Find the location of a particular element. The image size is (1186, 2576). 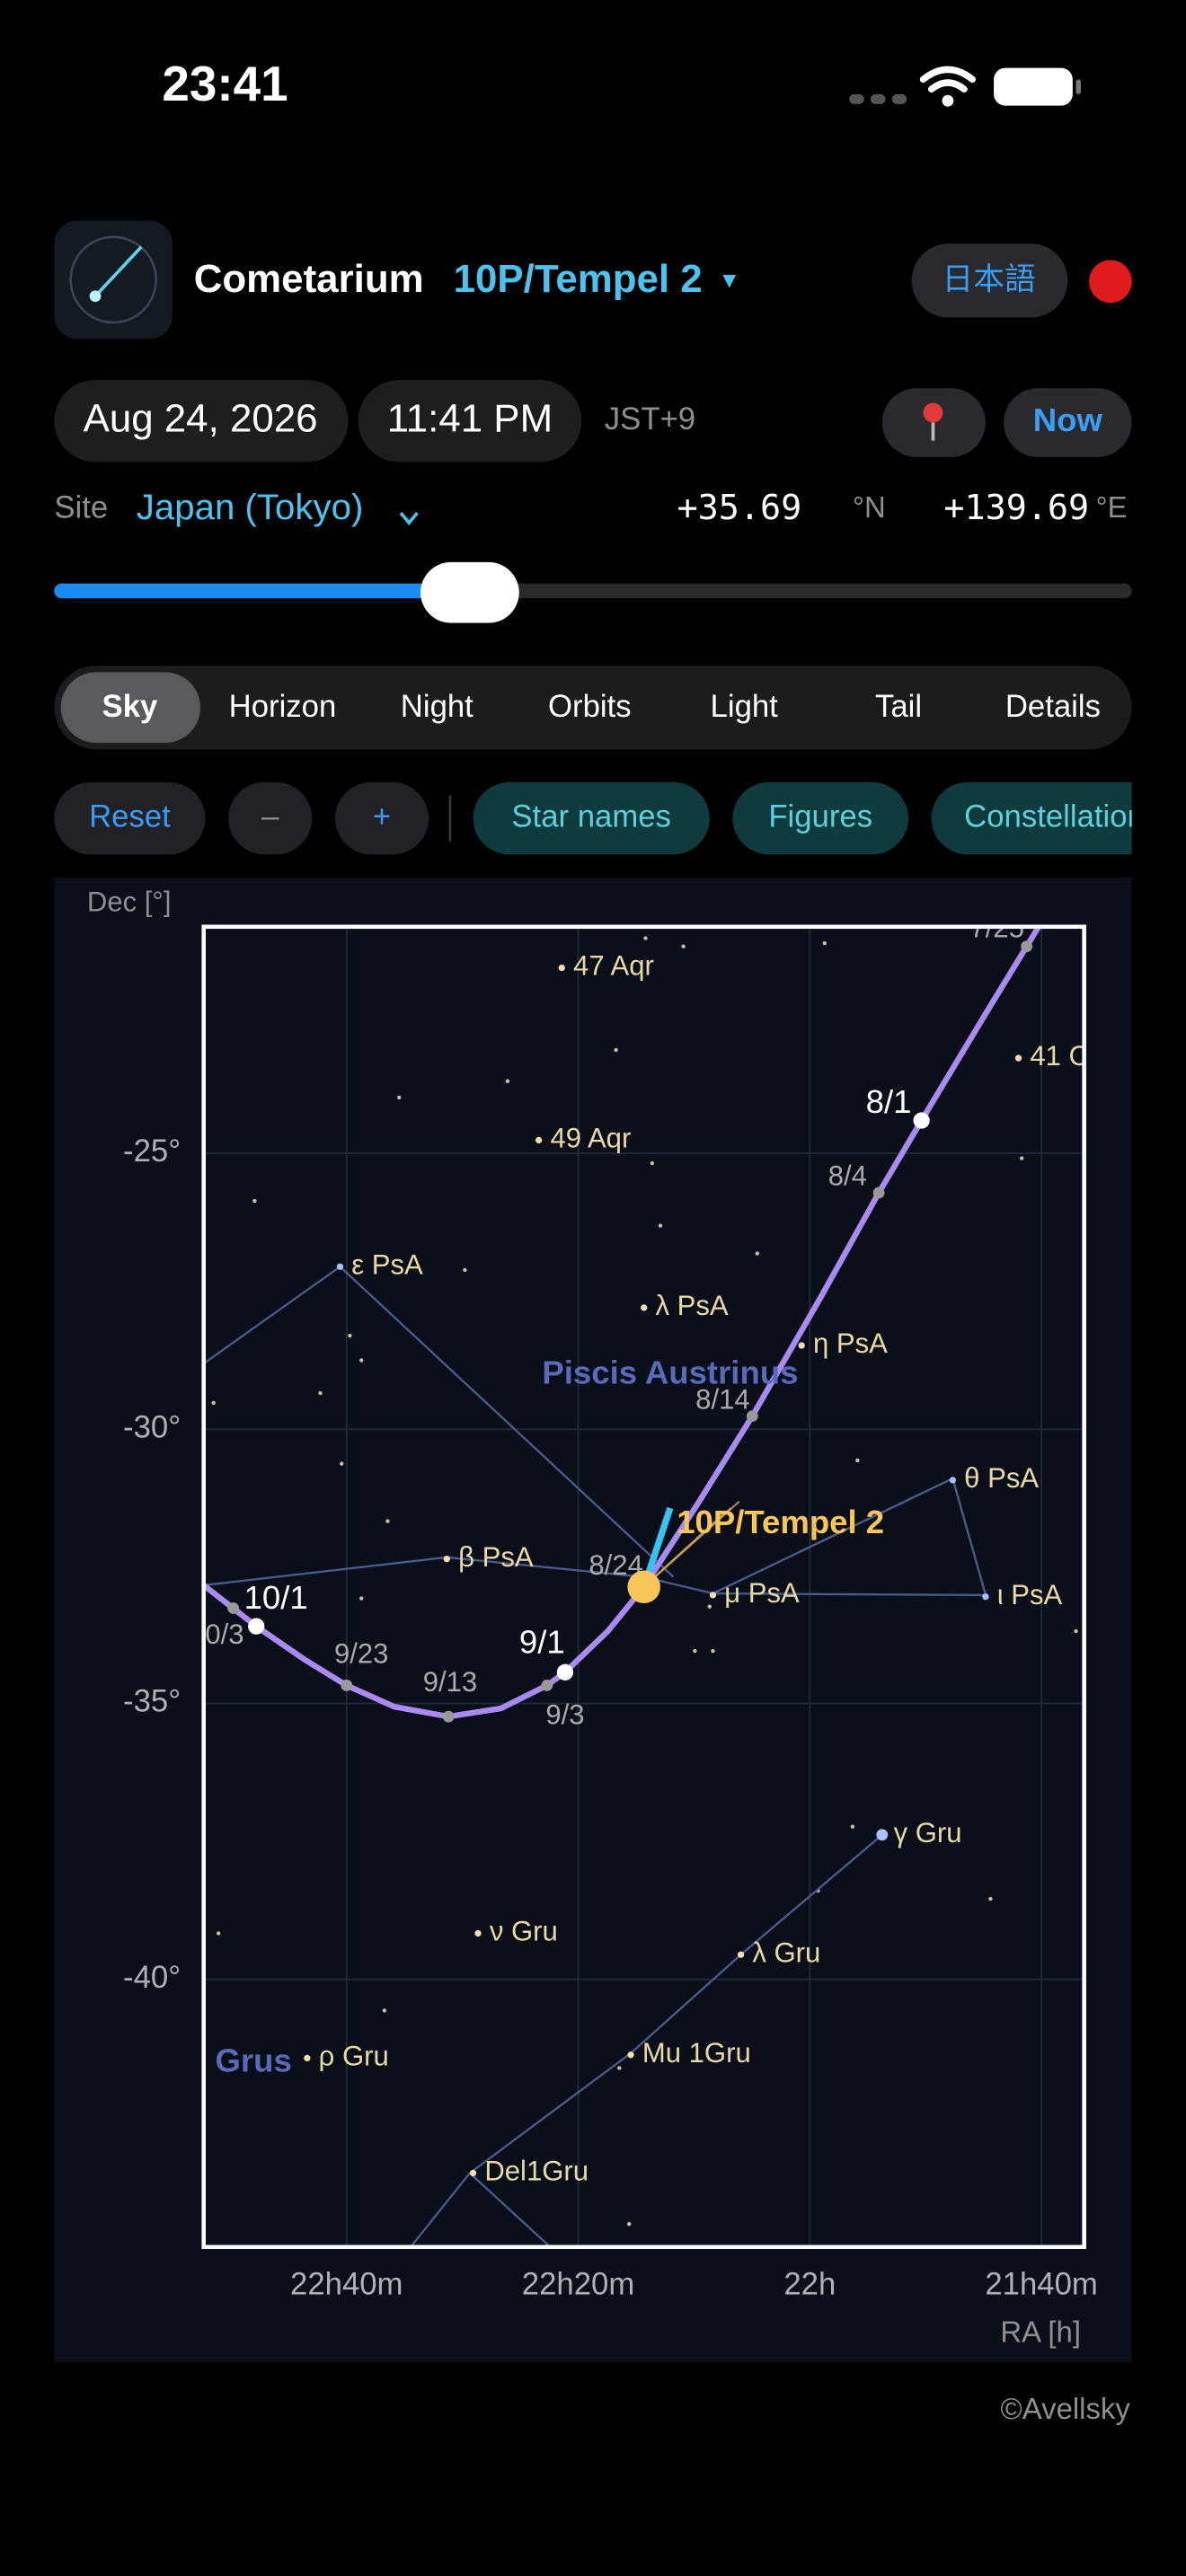

now-label: Now is located at coordinates (1068, 419).